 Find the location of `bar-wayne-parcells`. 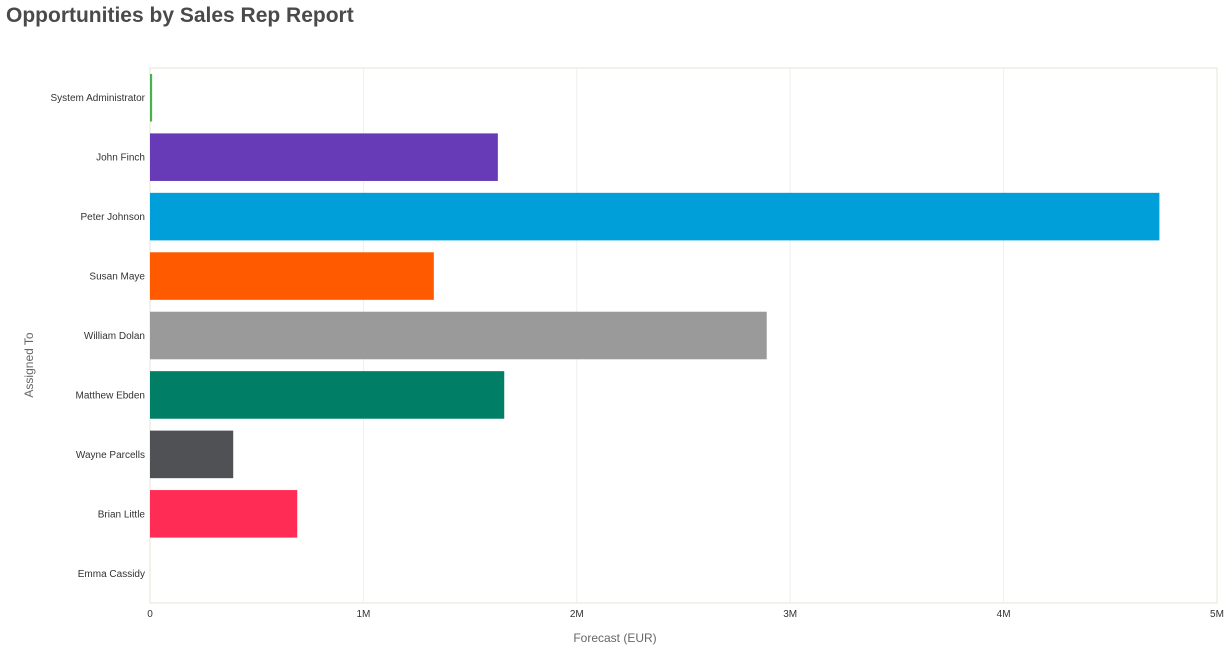

bar-wayne-parcells is located at coordinates (192, 454).